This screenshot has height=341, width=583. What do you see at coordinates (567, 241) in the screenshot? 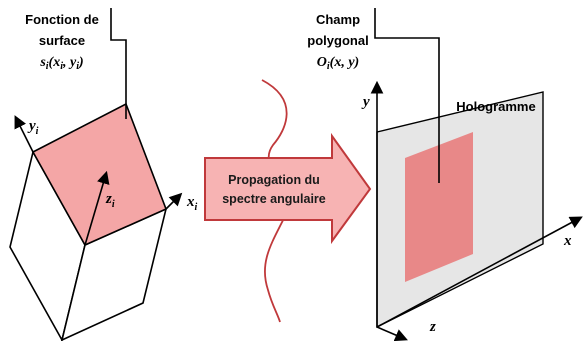
I see `x-axis-right-label: x` at bounding box center [567, 241].